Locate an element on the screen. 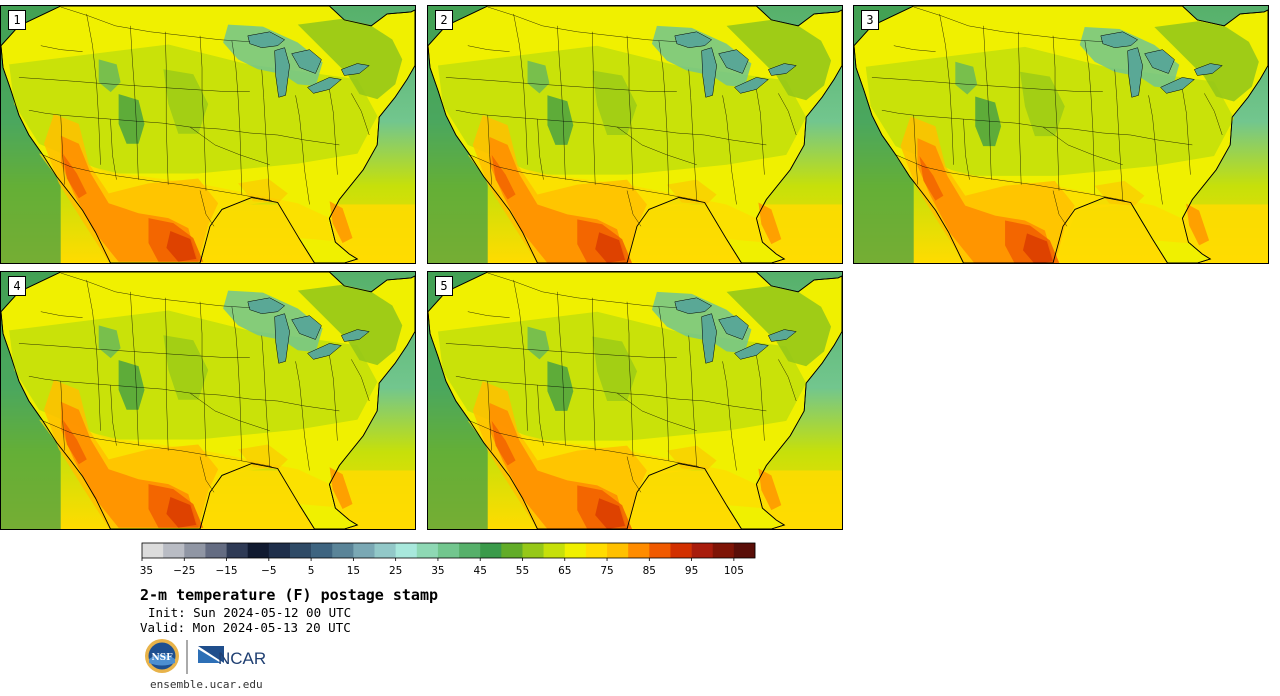 This screenshot has width=1280, height=696. map-panel-2: 2 is located at coordinates (635, 134).